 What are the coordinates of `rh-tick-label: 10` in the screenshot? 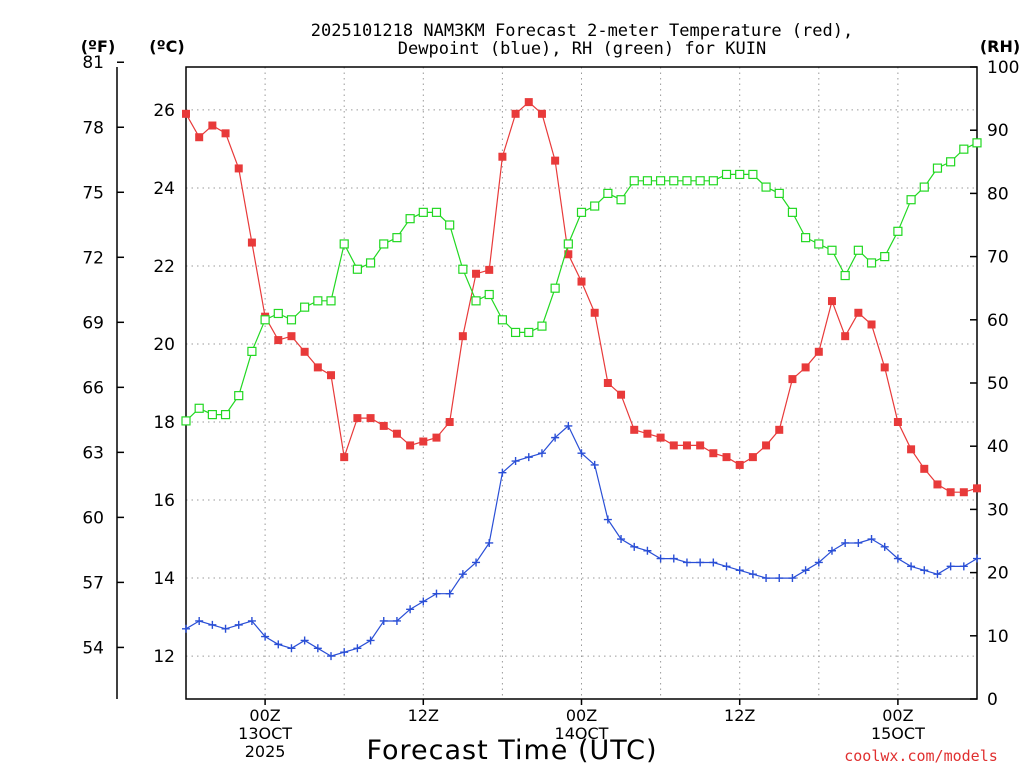 It's located at (998, 637).